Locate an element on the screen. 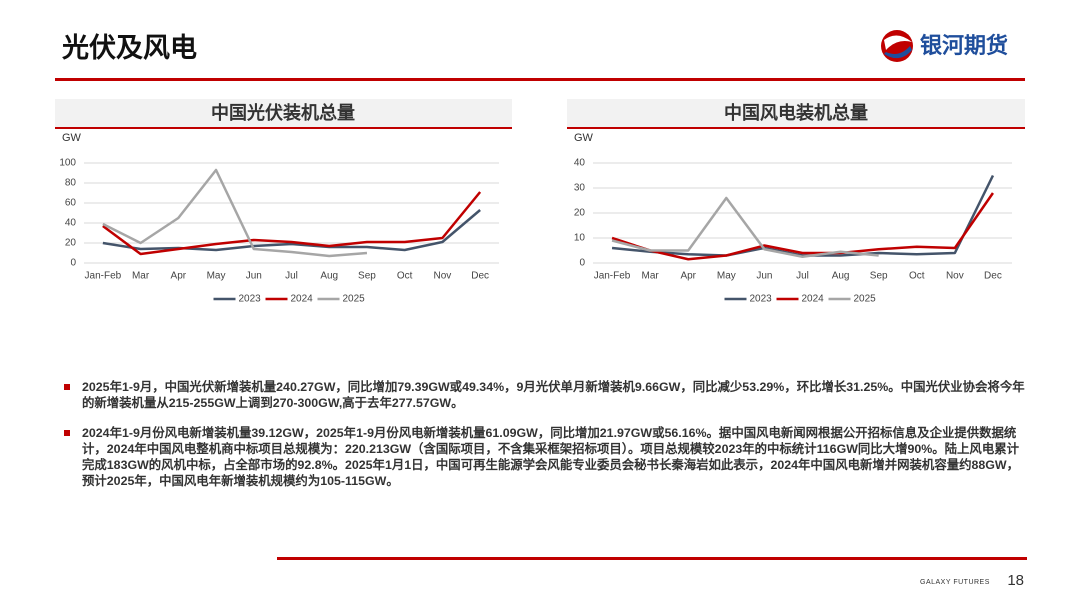 This screenshot has height=608, width=1080. y-tick-label: 10 is located at coordinates (580, 238).